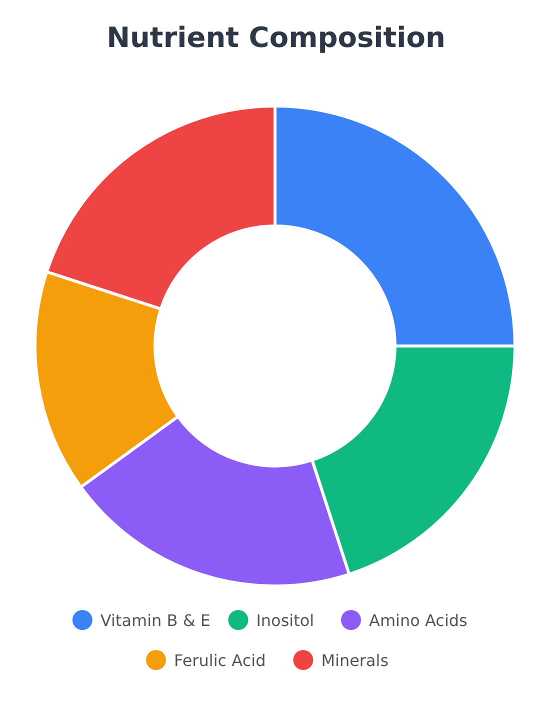 The image size is (552, 702). What do you see at coordinates (276, 37) in the screenshot?
I see `chart-title: Nutrient Composition` at bounding box center [276, 37].